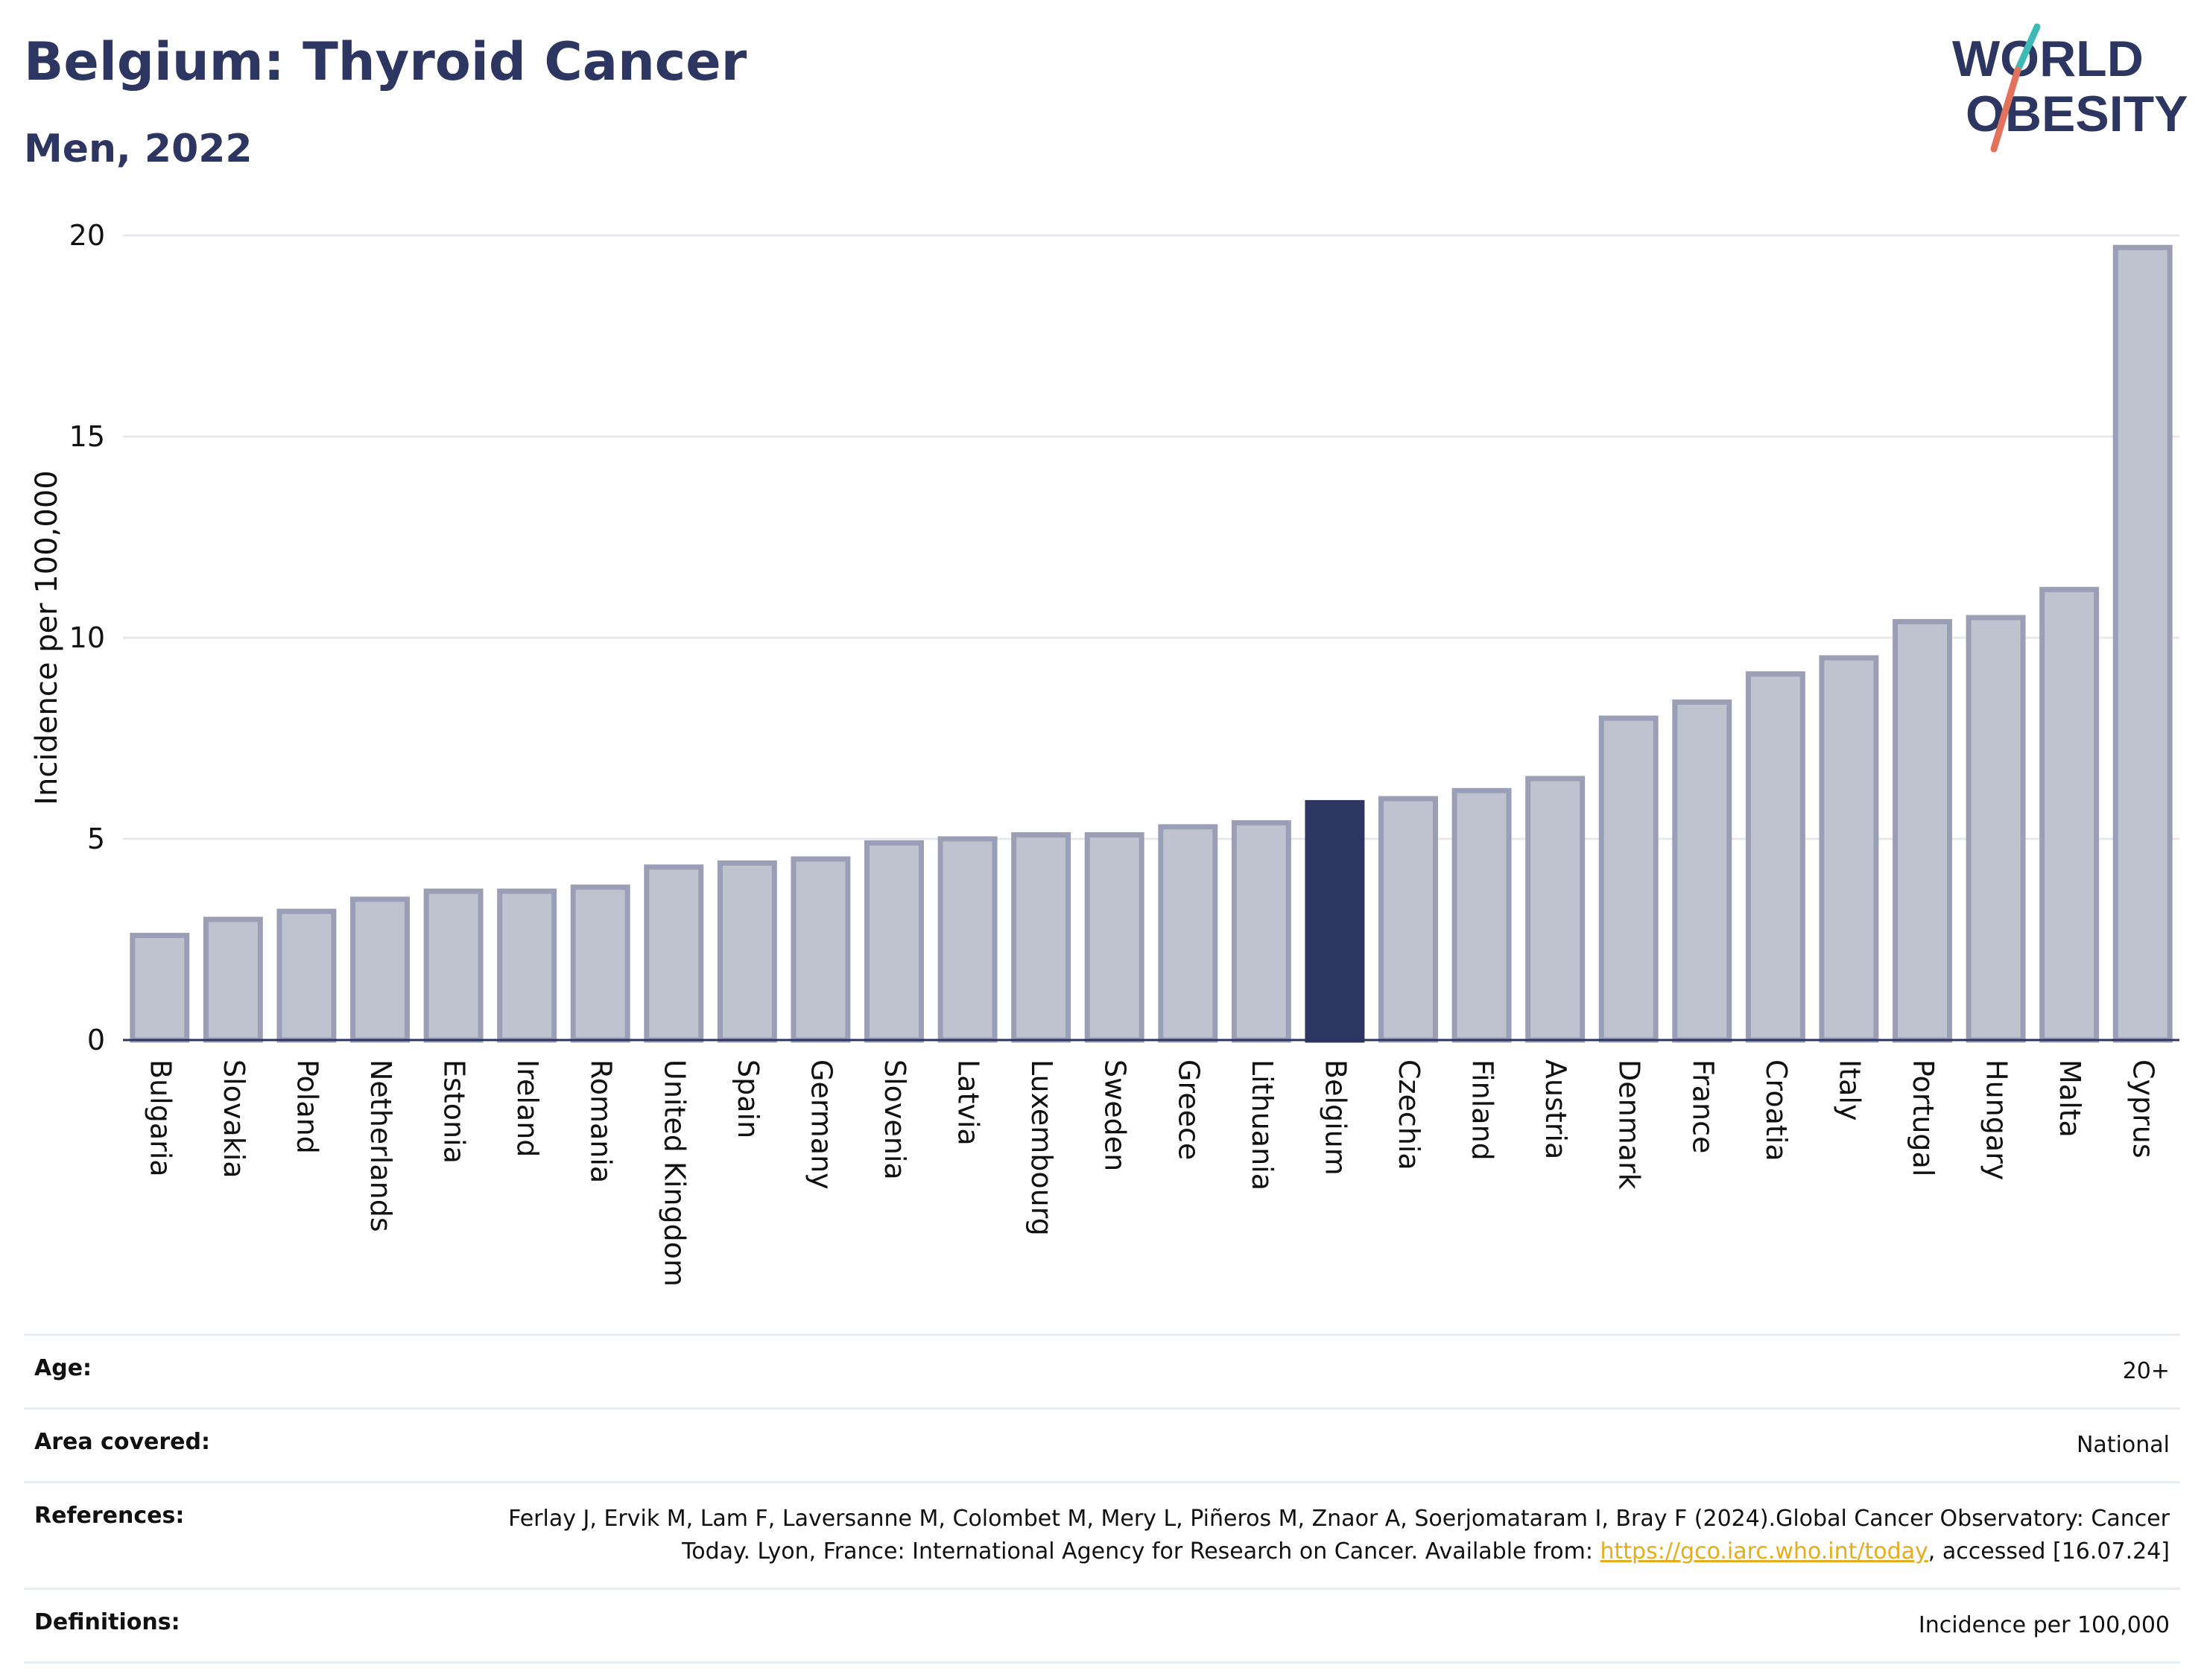 Image resolution: width=2204 pixels, height=1680 pixels. What do you see at coordinates (454, 1111) in the screenshot?
I see `x-tick-label: Estonia` at bounding box center [454, 1111].